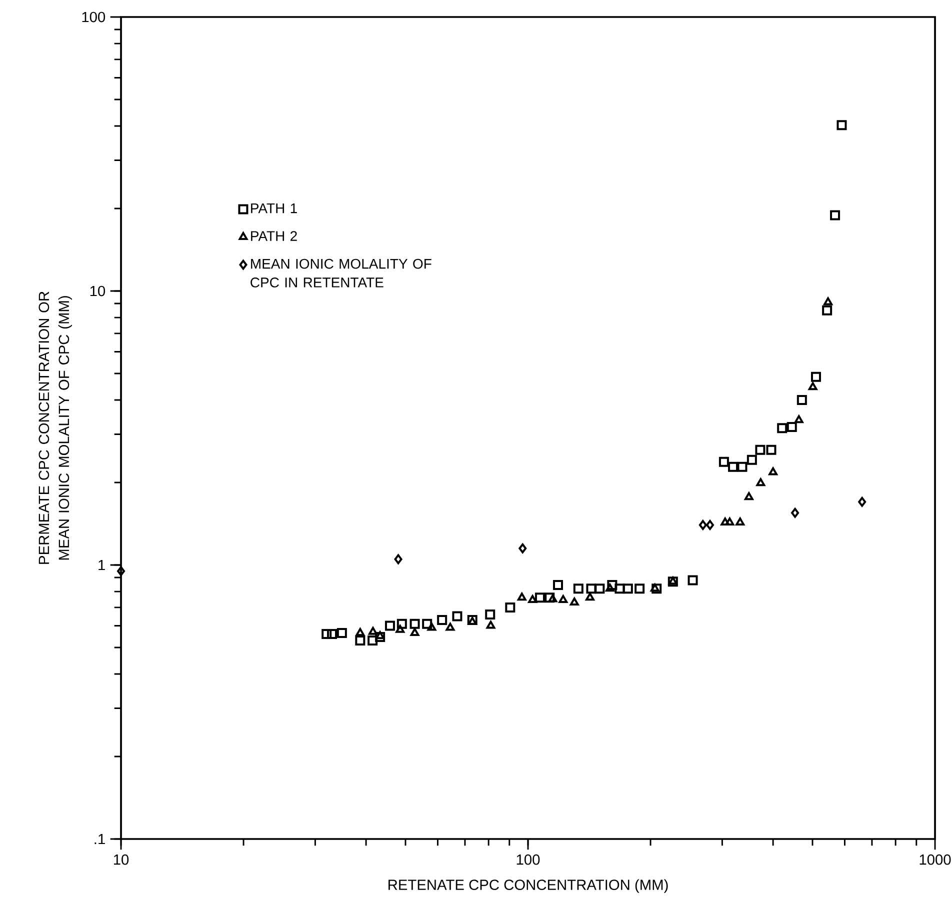 The image size is (952, 913). Describe the element at coordinates (935, 859) in the screenshot. I see `x-tick-label: 1000` at that location.